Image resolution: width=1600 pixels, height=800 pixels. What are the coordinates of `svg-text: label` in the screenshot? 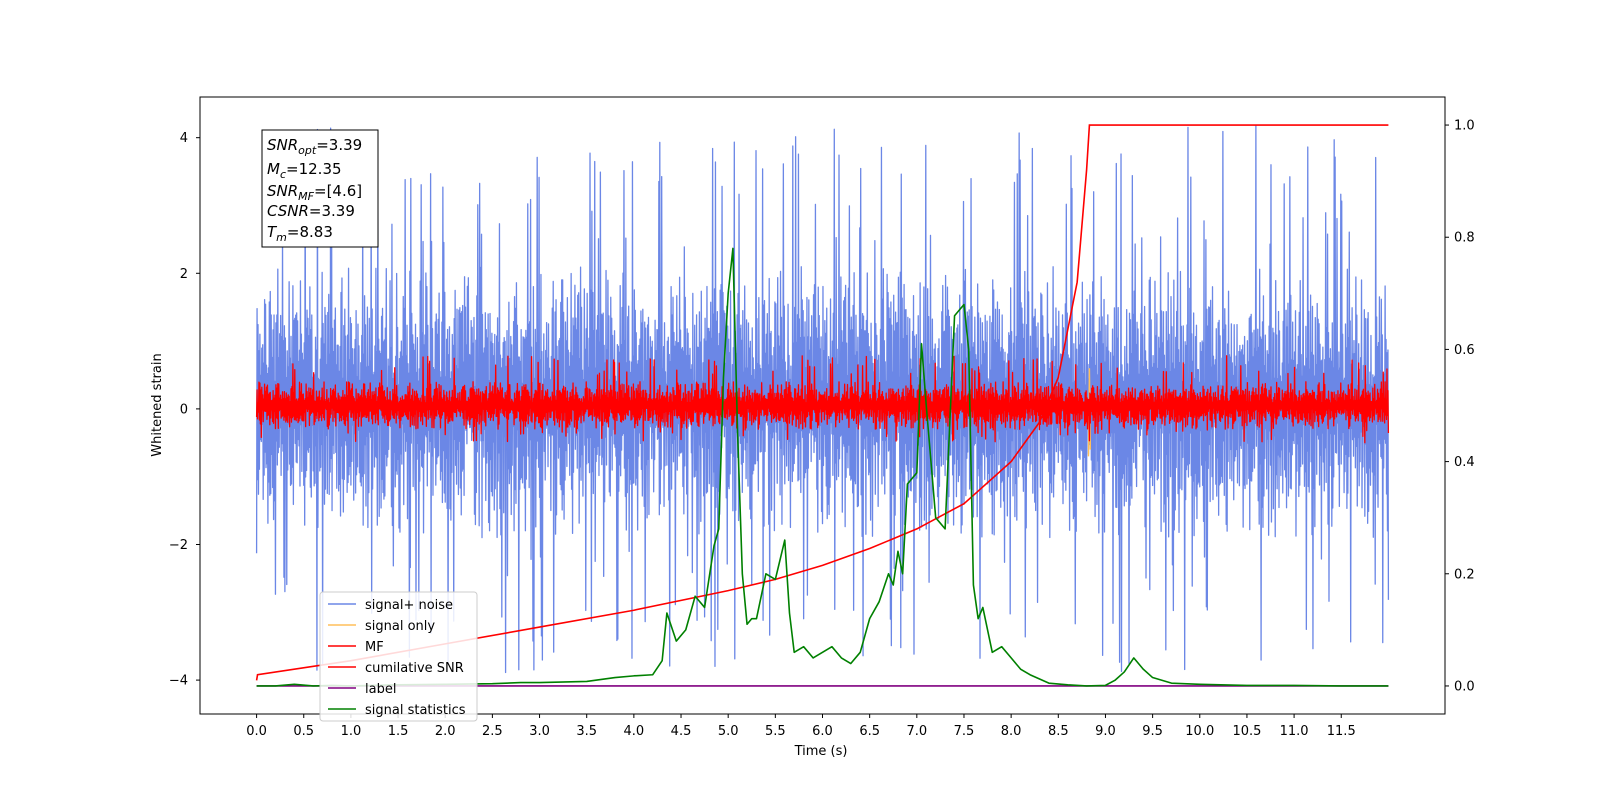 It's located at (380, 689).